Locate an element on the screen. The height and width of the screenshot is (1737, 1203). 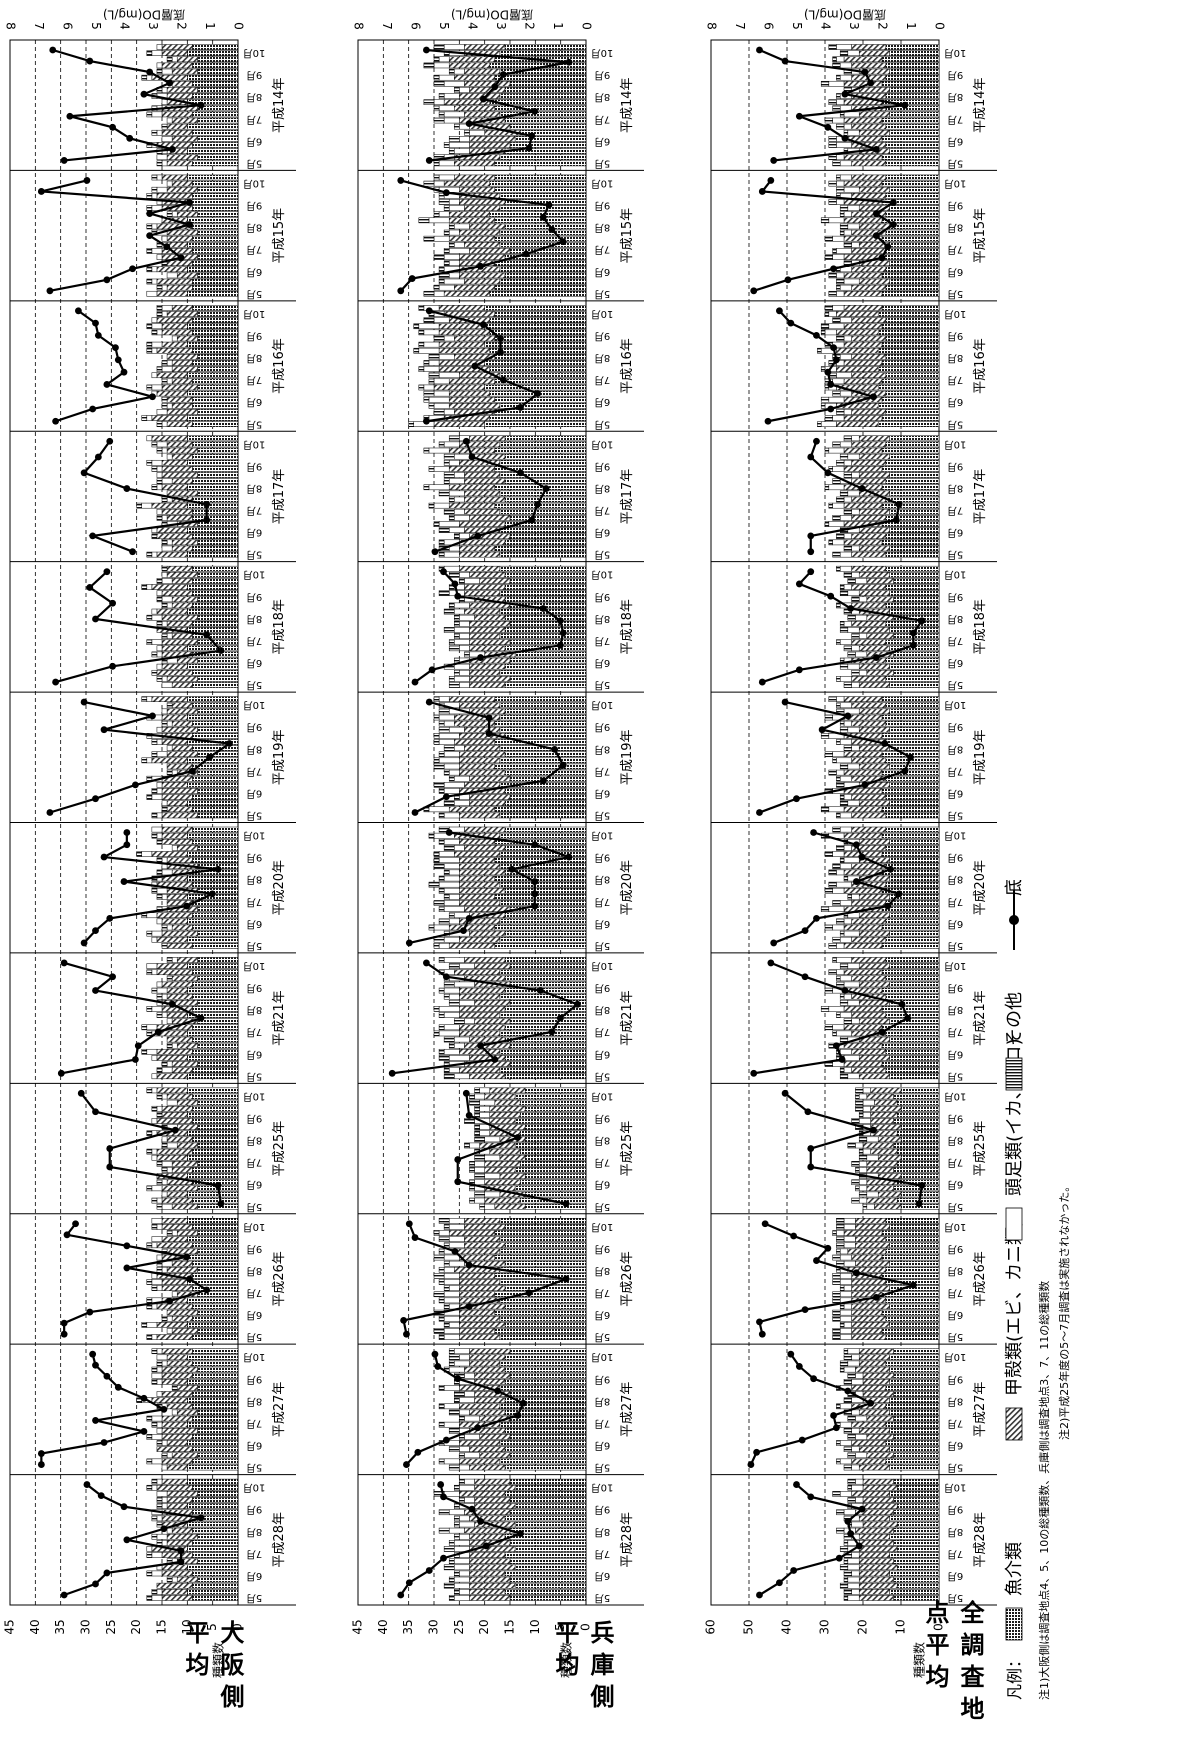
do-line is located at coordinates (811, 1409).